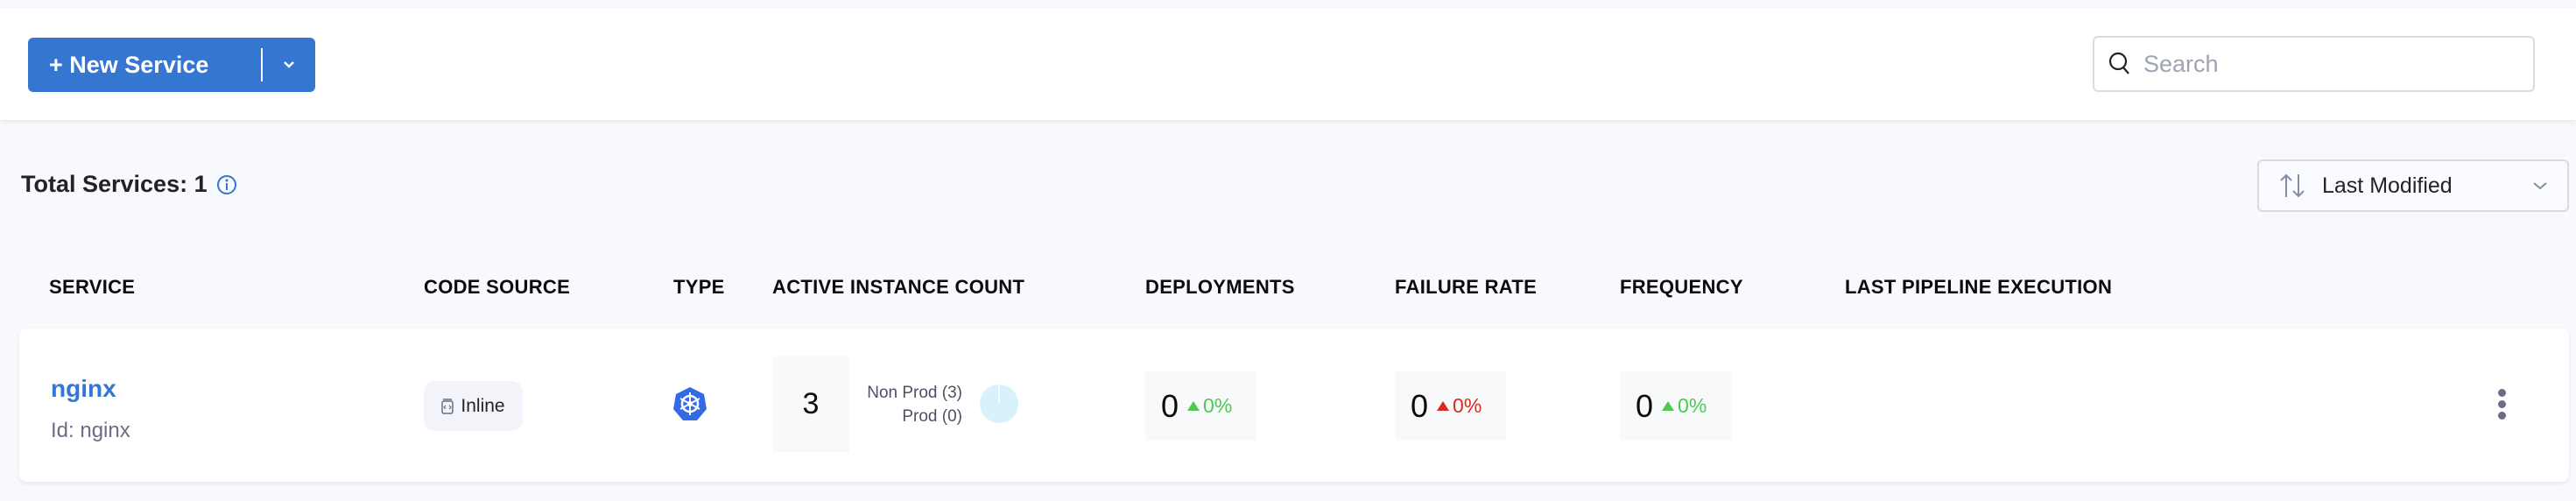 This screenshot has width=2576, height=501. What do you see at coordinates (1979, 287) in the screenshot?
I see `header-last-pipeline-execution: LAST PIPELINE EXECUTION` at bounding box center [1979, 287].